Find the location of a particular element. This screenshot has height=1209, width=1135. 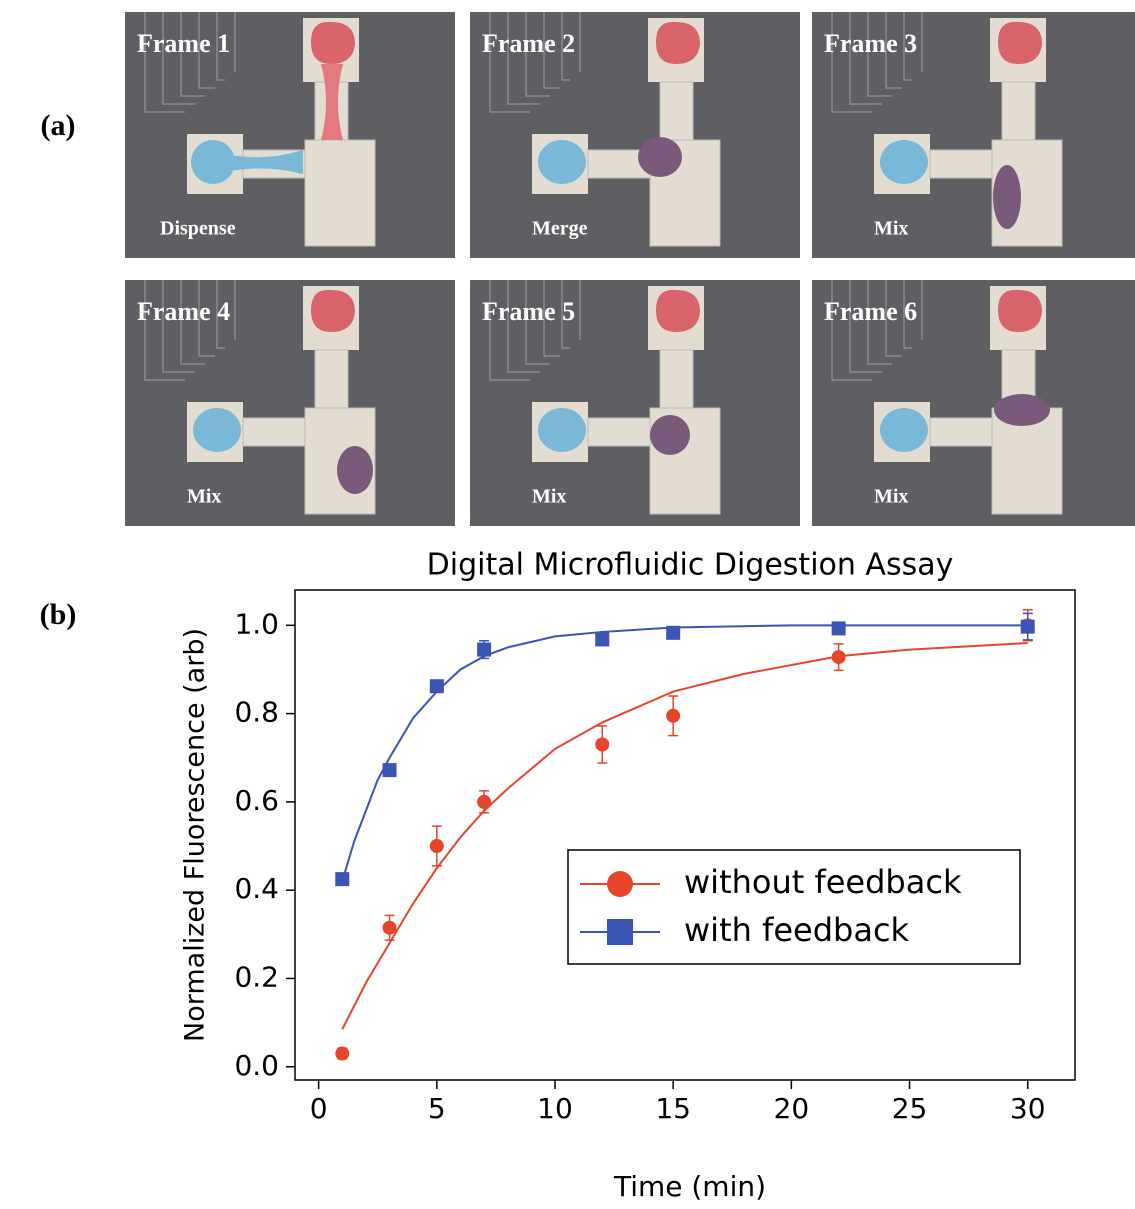

frame-title: Frame 2 is located at coordinates (528, 43).